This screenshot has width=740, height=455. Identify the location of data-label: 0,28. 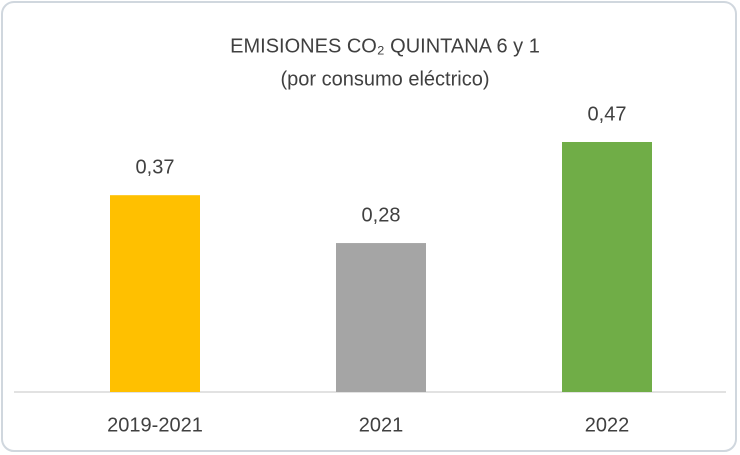
(381, 215).